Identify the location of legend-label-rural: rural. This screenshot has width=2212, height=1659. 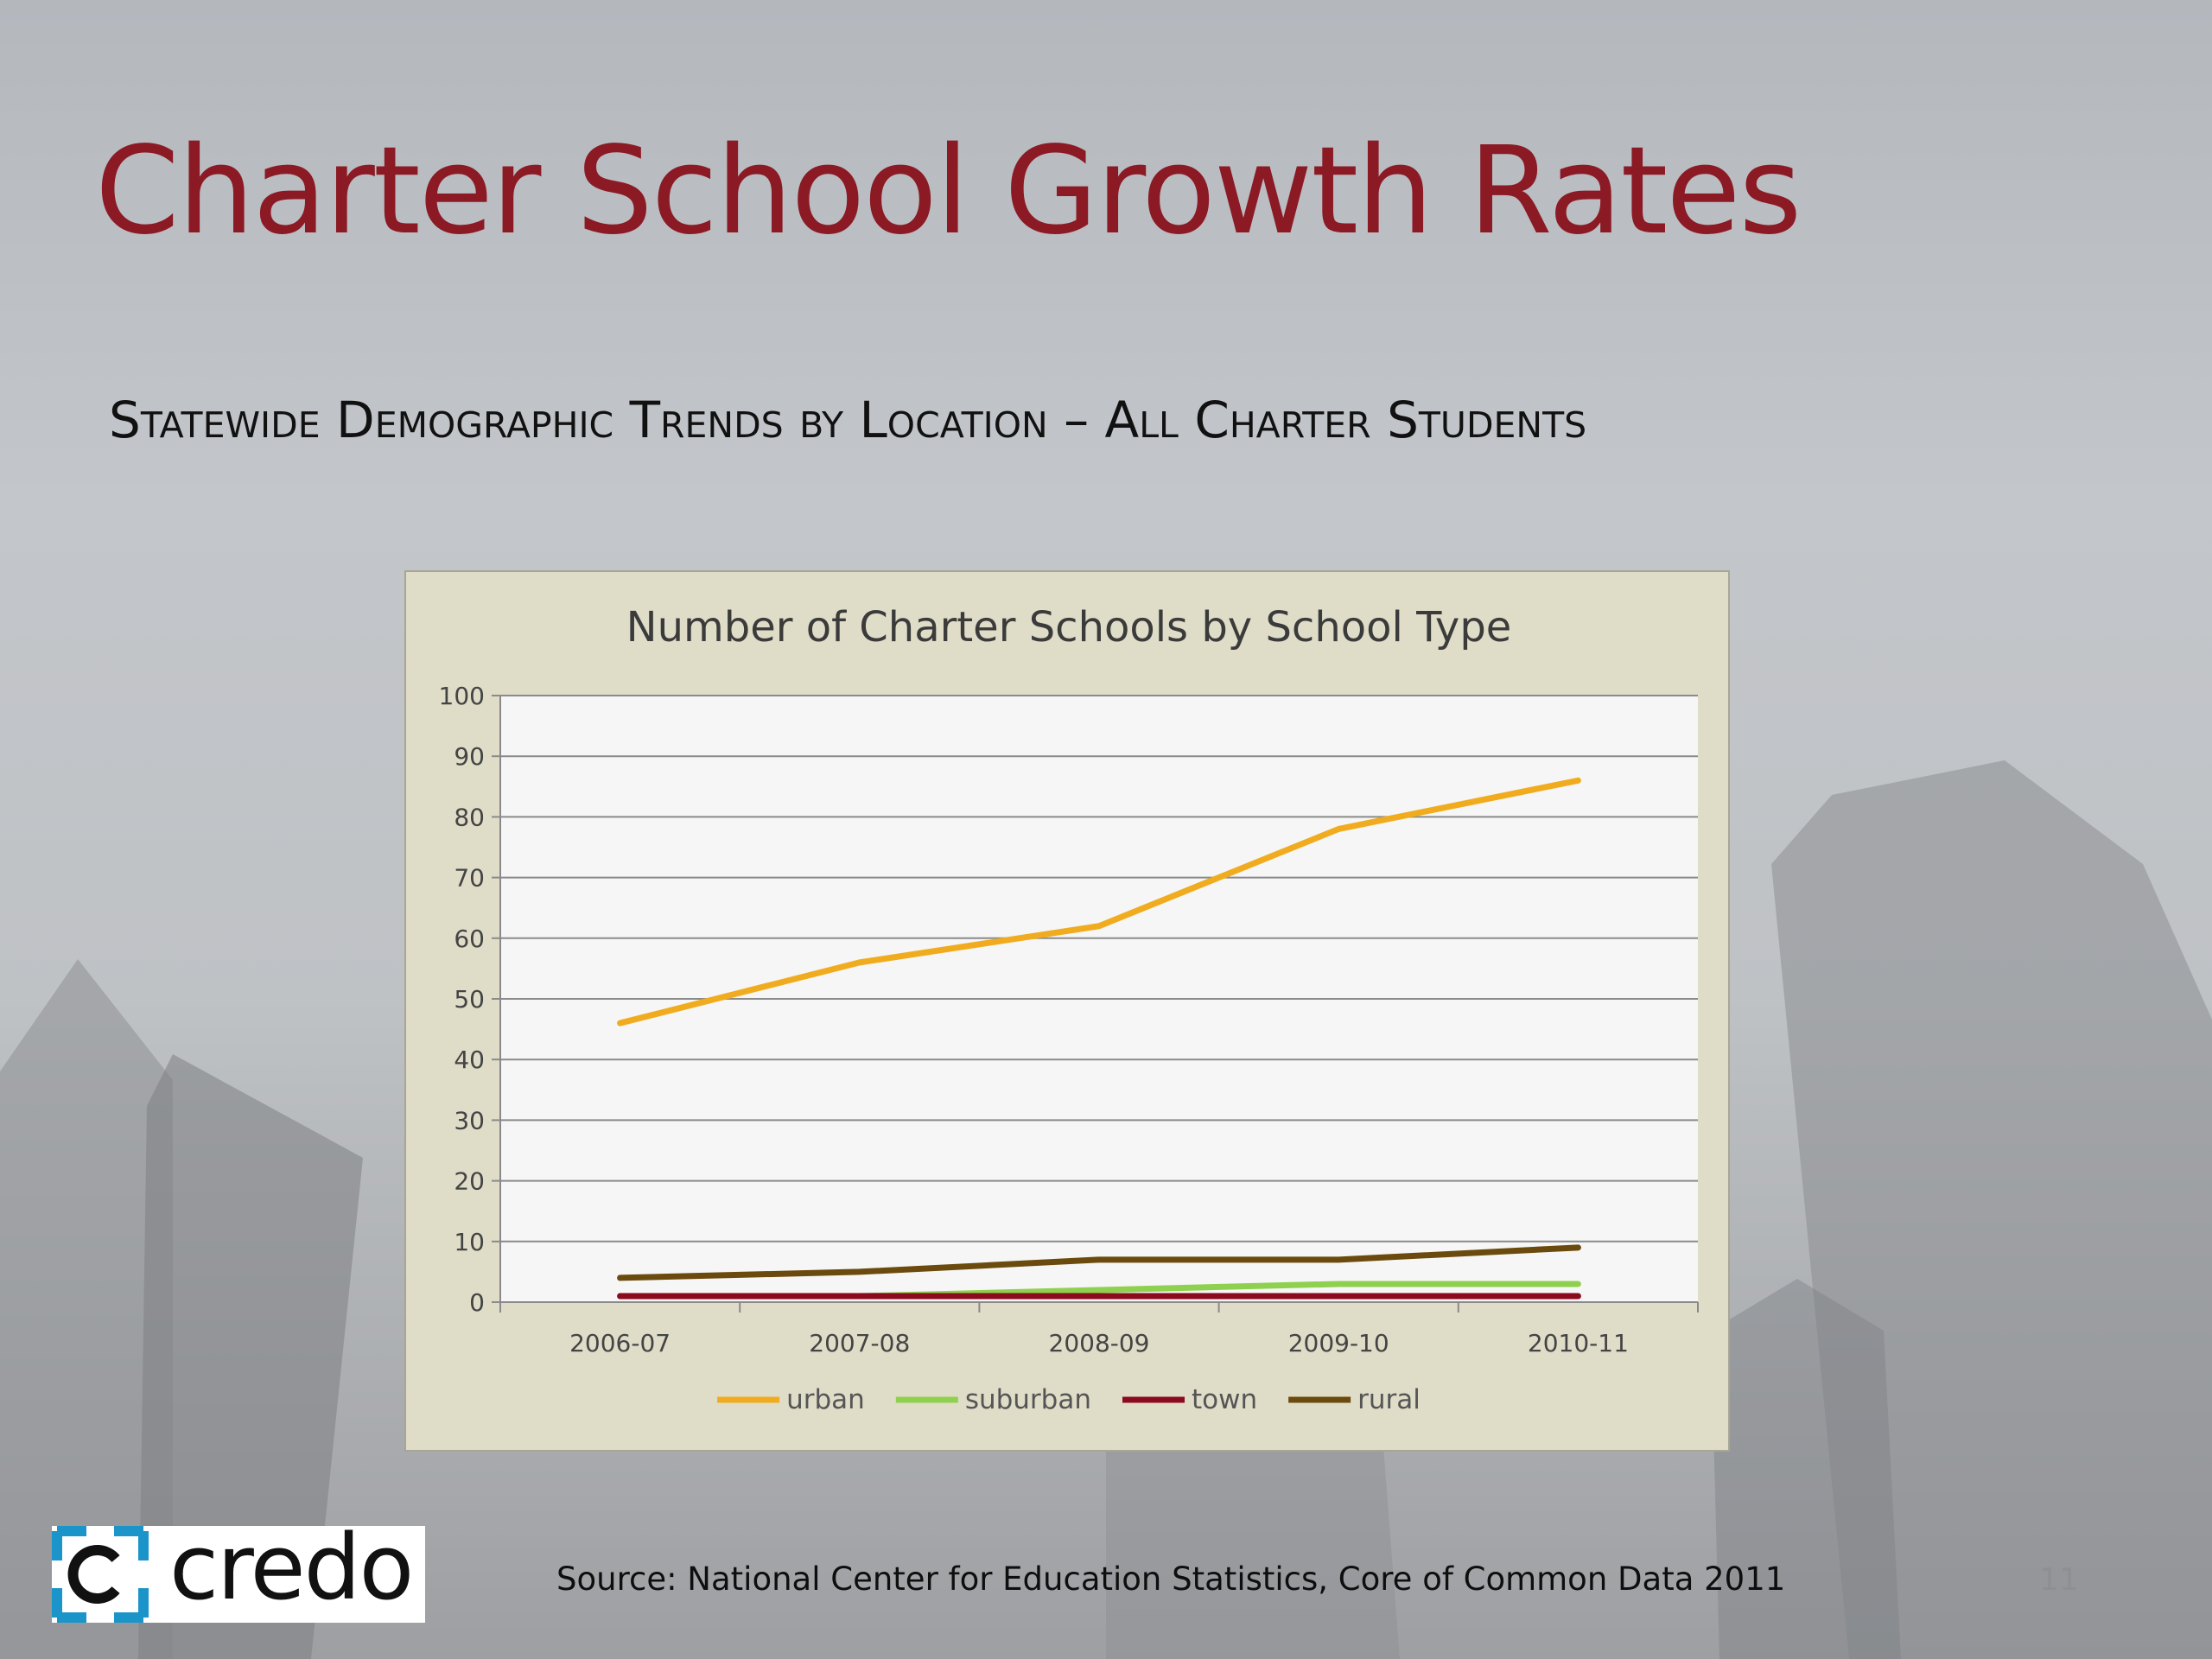
(1389, 1399).